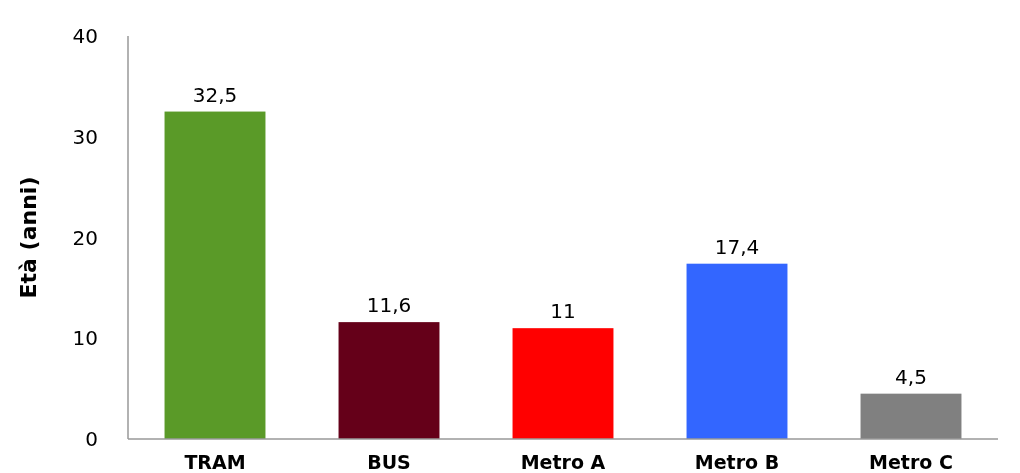 The height and width of the screenshot is (473, 1020). Describe the element at coordinates (85, 237) in the screenshot. I see `y-tick-label: 20` at that location.